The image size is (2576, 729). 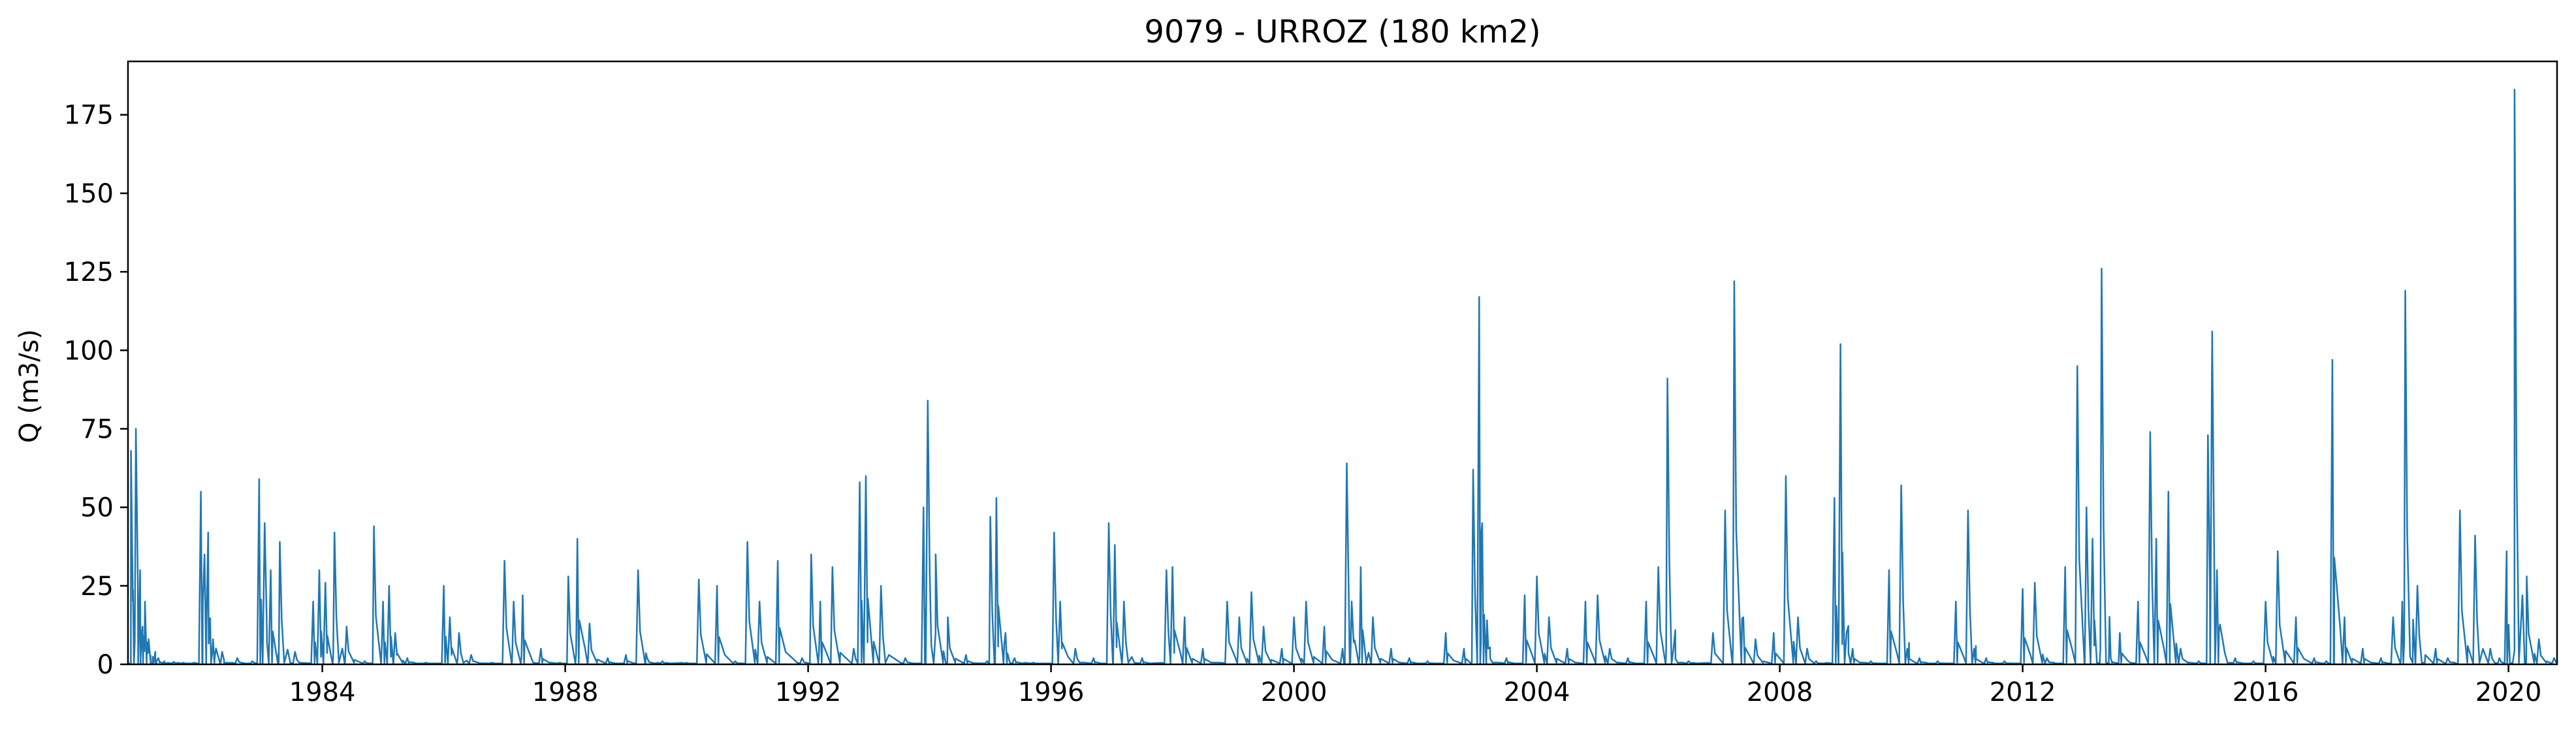 What do you see at coordinates (1415, 685) in the screenshot?
I see `x-axis: 1984 1988 1992 1996 2000 2004 2008 2012 2016 2020` at bounding box center [1415, 685].